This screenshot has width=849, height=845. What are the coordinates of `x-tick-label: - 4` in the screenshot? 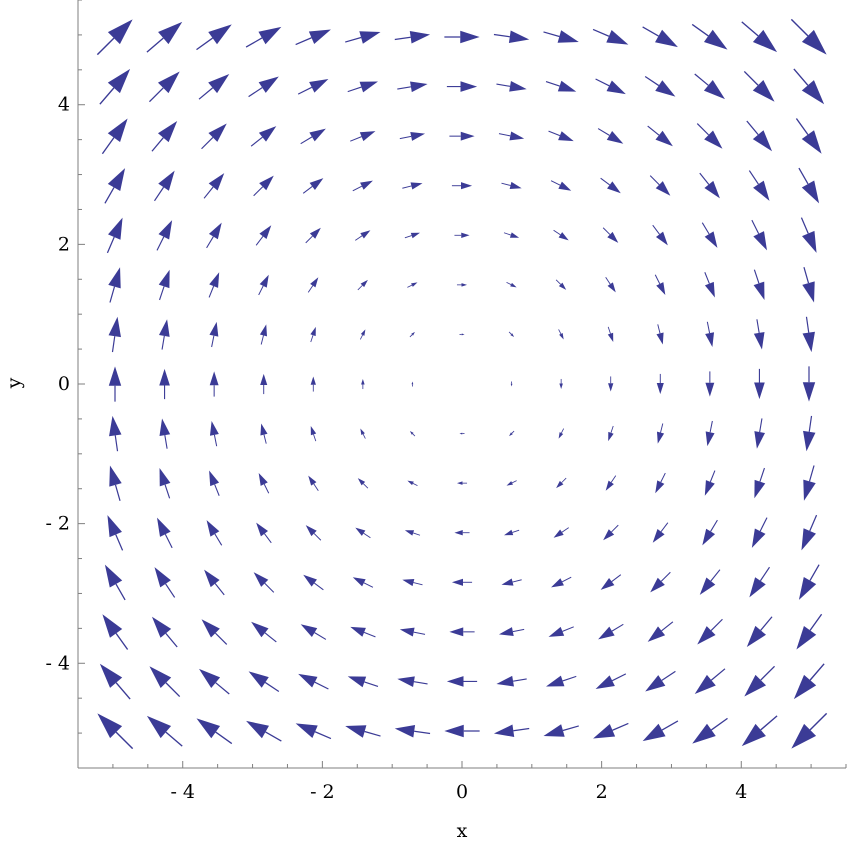 It's located at (182, 792).